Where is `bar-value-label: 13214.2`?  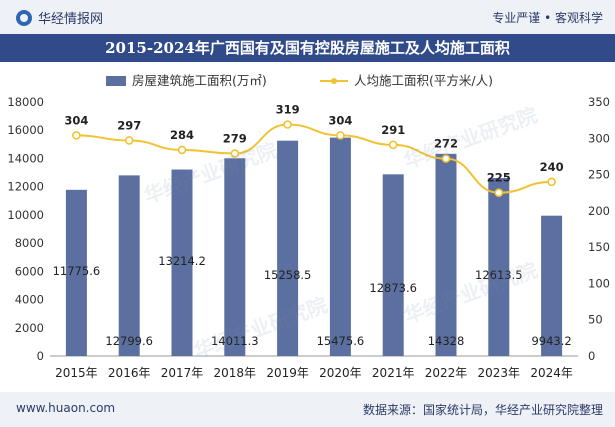 bar-value-label: 13214.2 is located at coordinates (182, 261).